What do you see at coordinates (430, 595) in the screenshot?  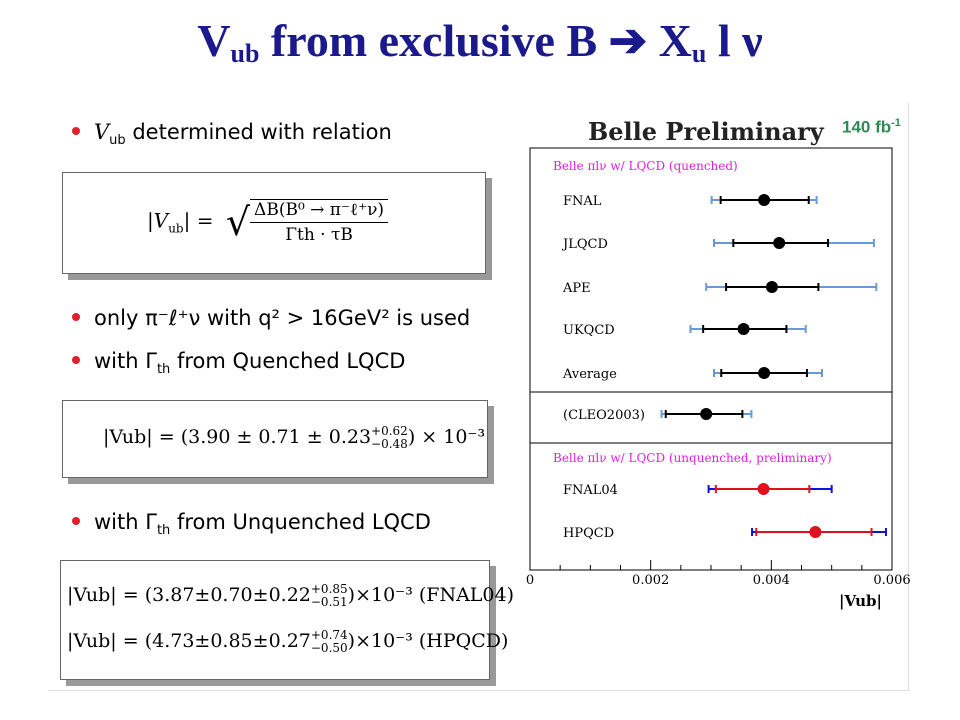 I see `fnal-end: )×10⁻³ (FNAL04)` at bounding box center [430, 595].